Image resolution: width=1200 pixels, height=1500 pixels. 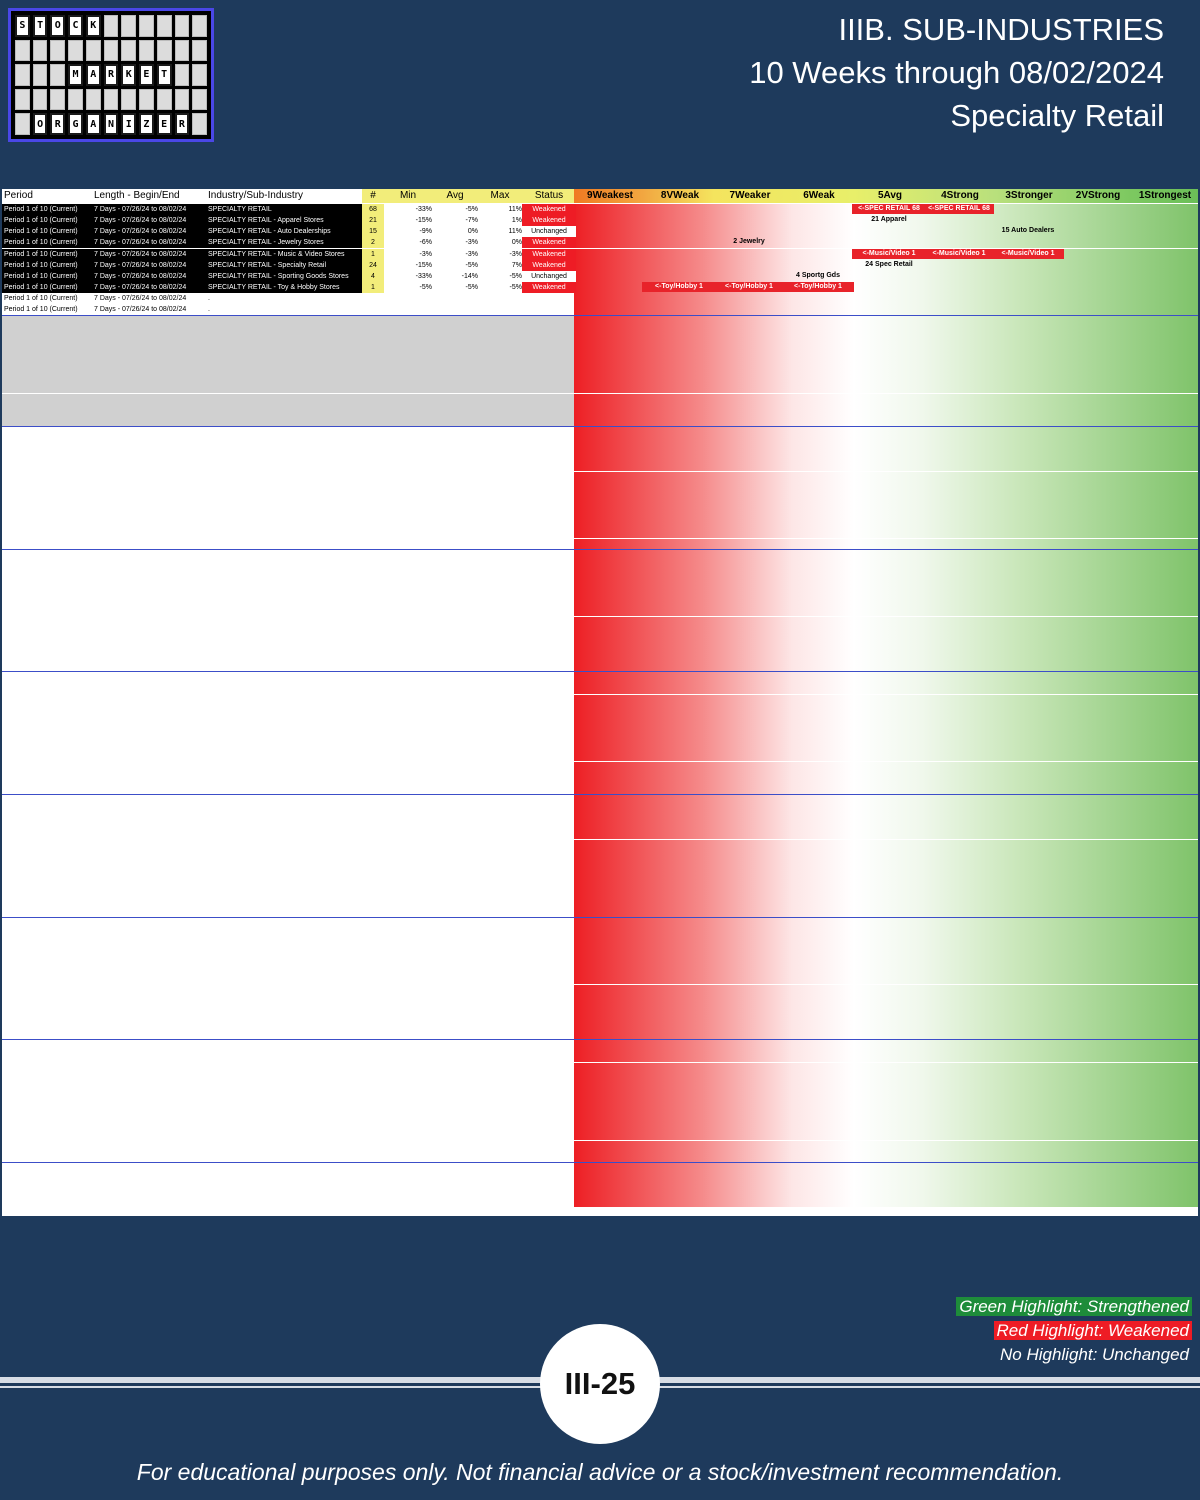 I want to click on logo-cell: C, so click(x=75, y=26).